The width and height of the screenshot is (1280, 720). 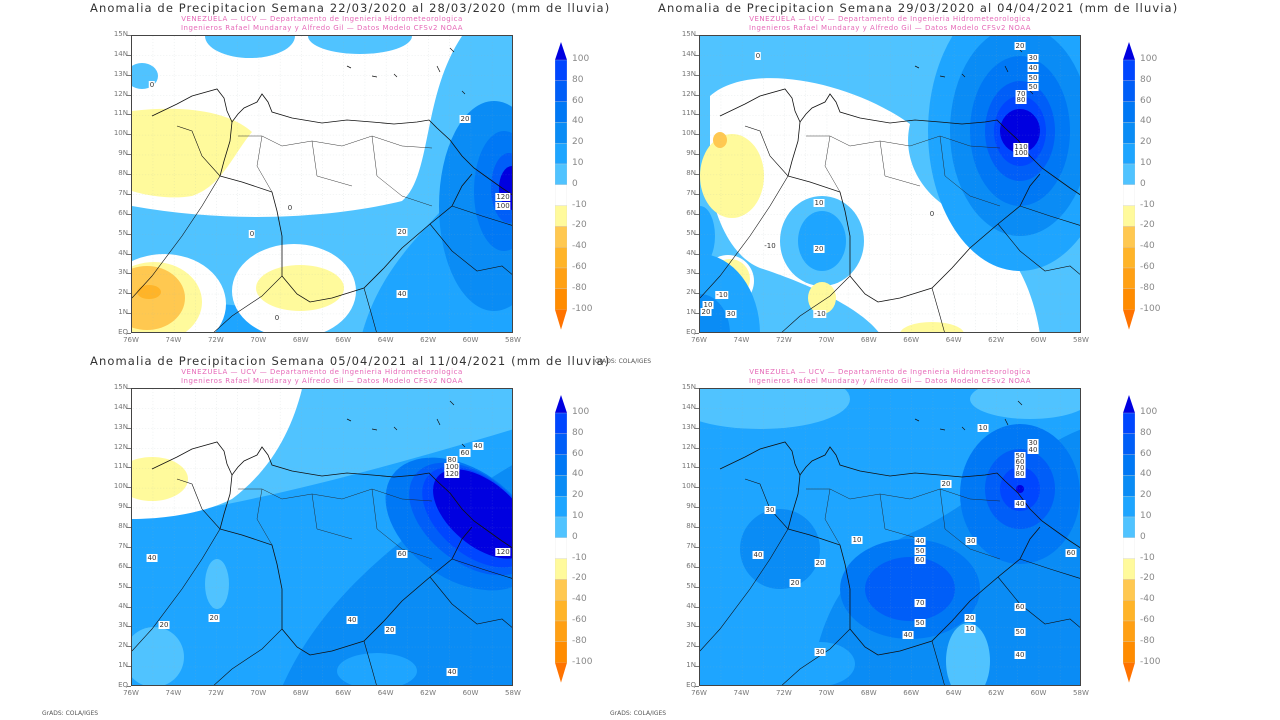 What do you see at coordinates (741, 693) in the screenshot?
I see `longitude-label: 74W` at bounding box center [741, 693].